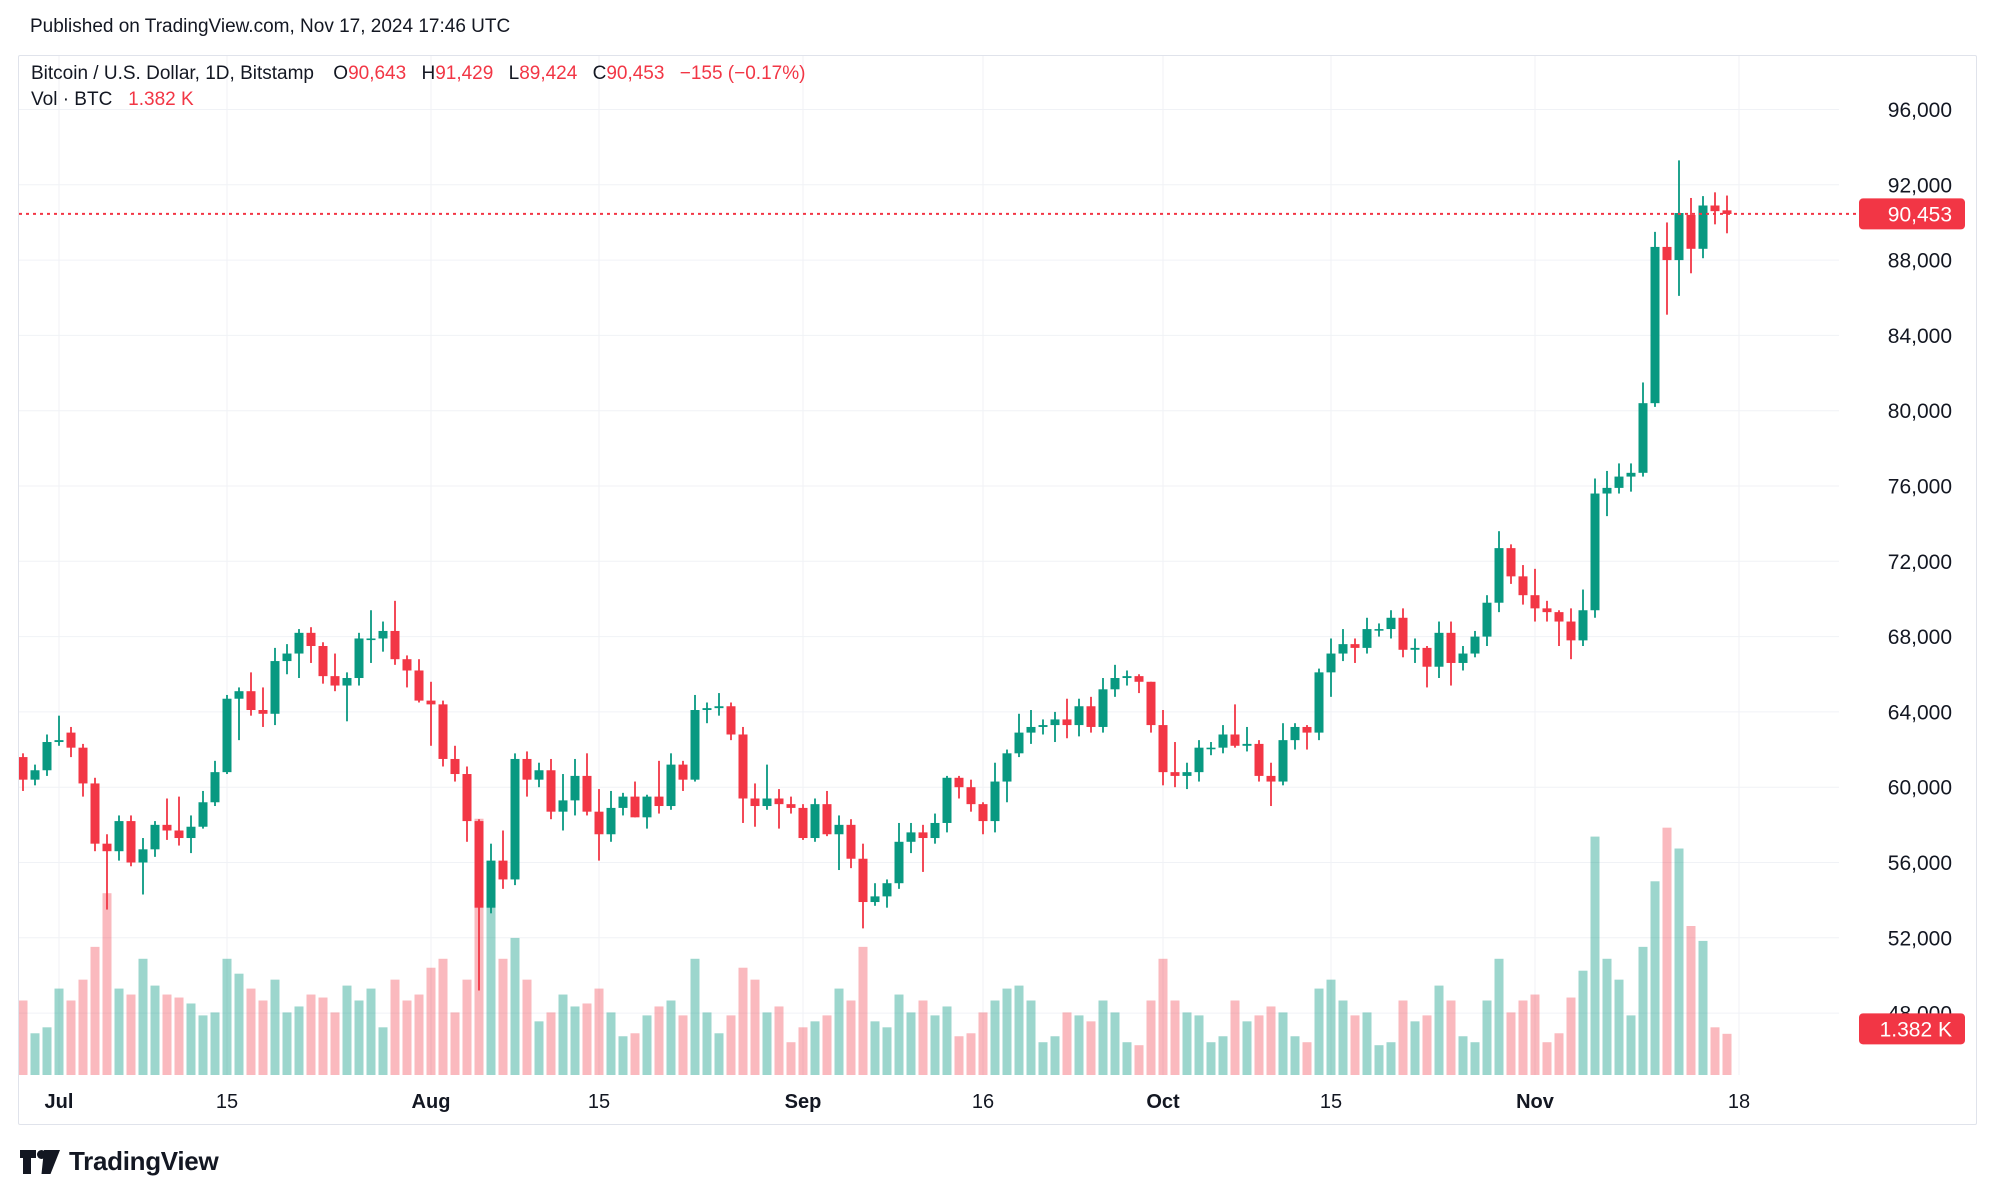 The height and width of the screenshot is (1198, 1996). What do you see at coordinates (1920, 336) in the screenshot?
I see `svg-text: 84,000` at bounding box center [1920, 336].